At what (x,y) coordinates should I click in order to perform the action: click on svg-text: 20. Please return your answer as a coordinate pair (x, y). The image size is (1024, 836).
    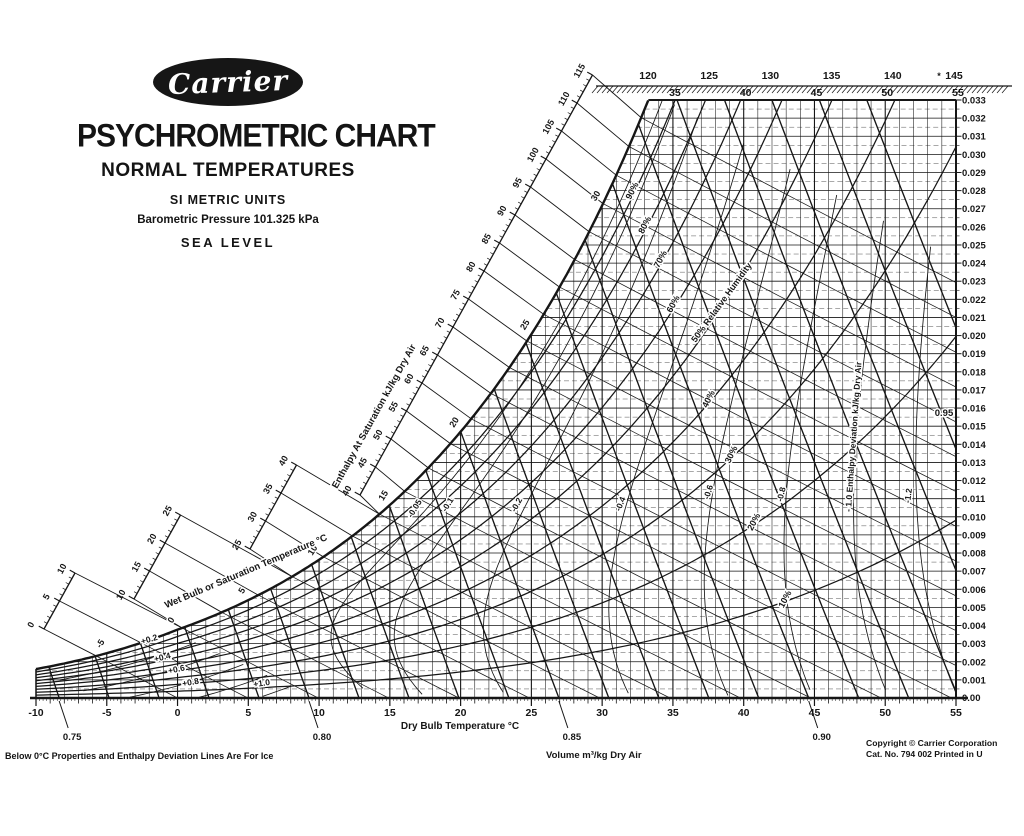
    Looking at the image, I should click on (152, 539).